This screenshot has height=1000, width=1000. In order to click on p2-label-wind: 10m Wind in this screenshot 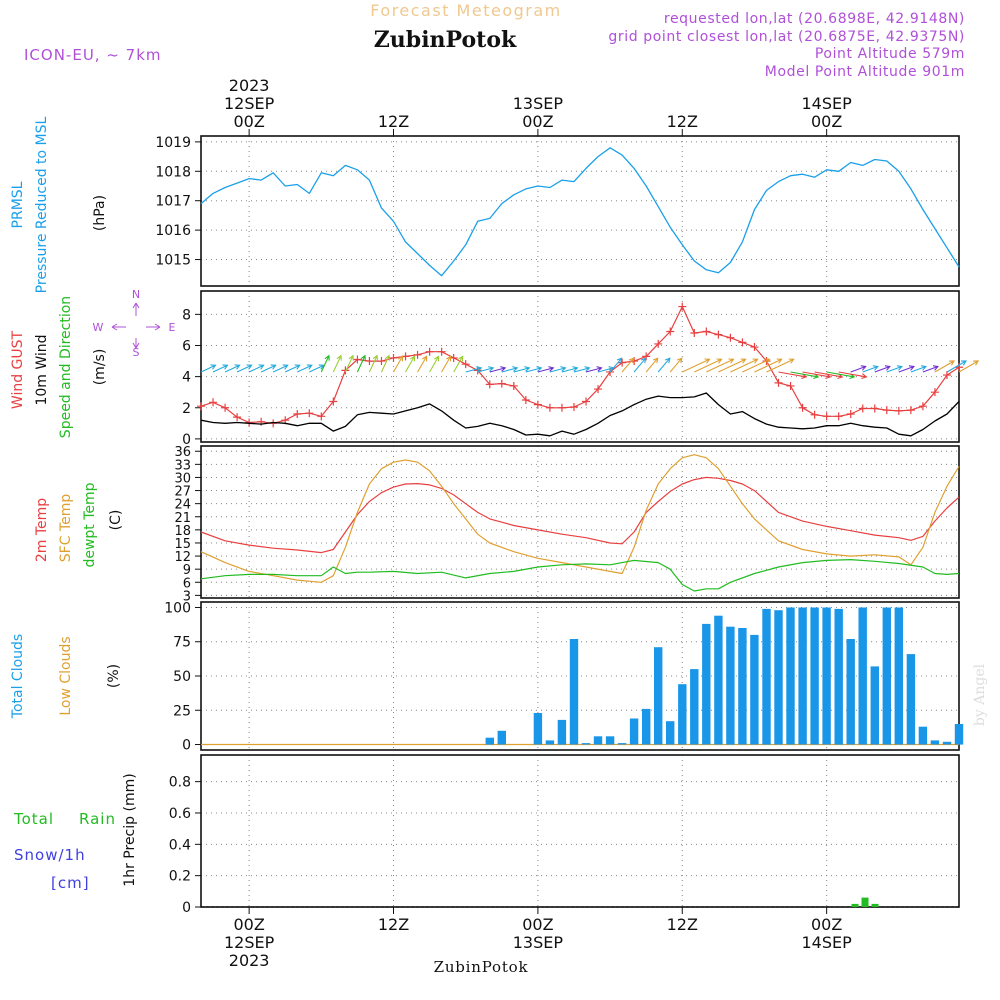, I will do `click(42, 369)`.